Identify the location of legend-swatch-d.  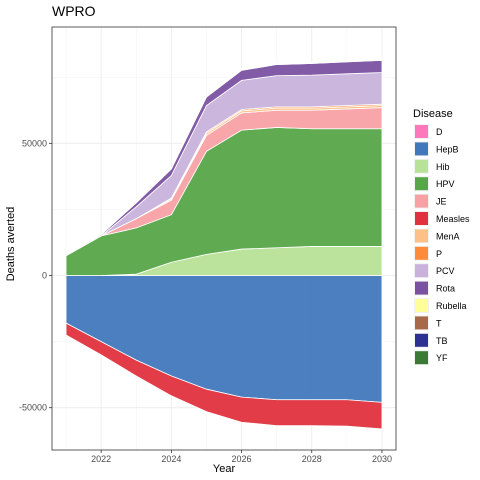
(421, 131).